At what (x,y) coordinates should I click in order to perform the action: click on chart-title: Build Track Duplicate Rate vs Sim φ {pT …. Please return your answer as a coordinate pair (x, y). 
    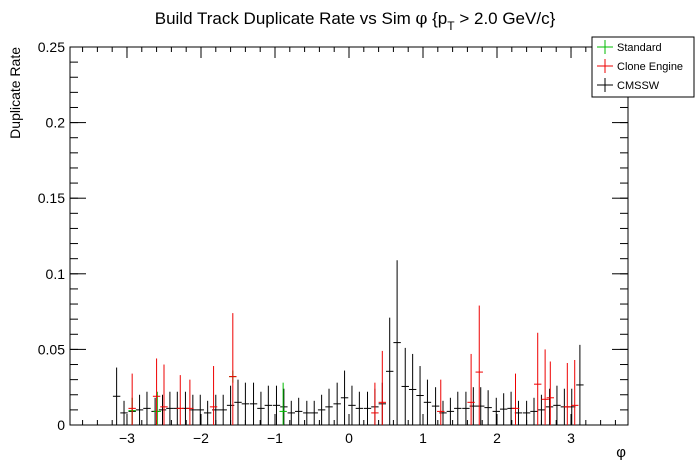
    Looking at the image, I should click on (355, 21).